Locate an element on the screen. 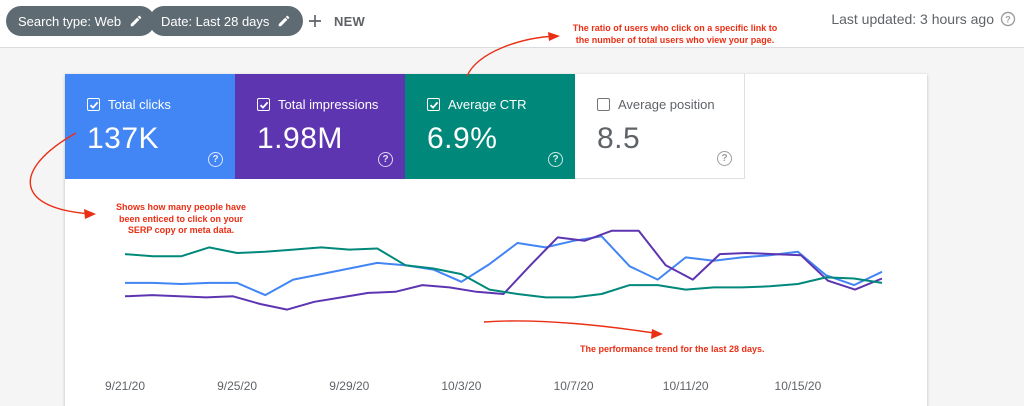 The width and height of the screenshot is (1024, 406). metric-value: 137K is located at coordinates (123, 138).